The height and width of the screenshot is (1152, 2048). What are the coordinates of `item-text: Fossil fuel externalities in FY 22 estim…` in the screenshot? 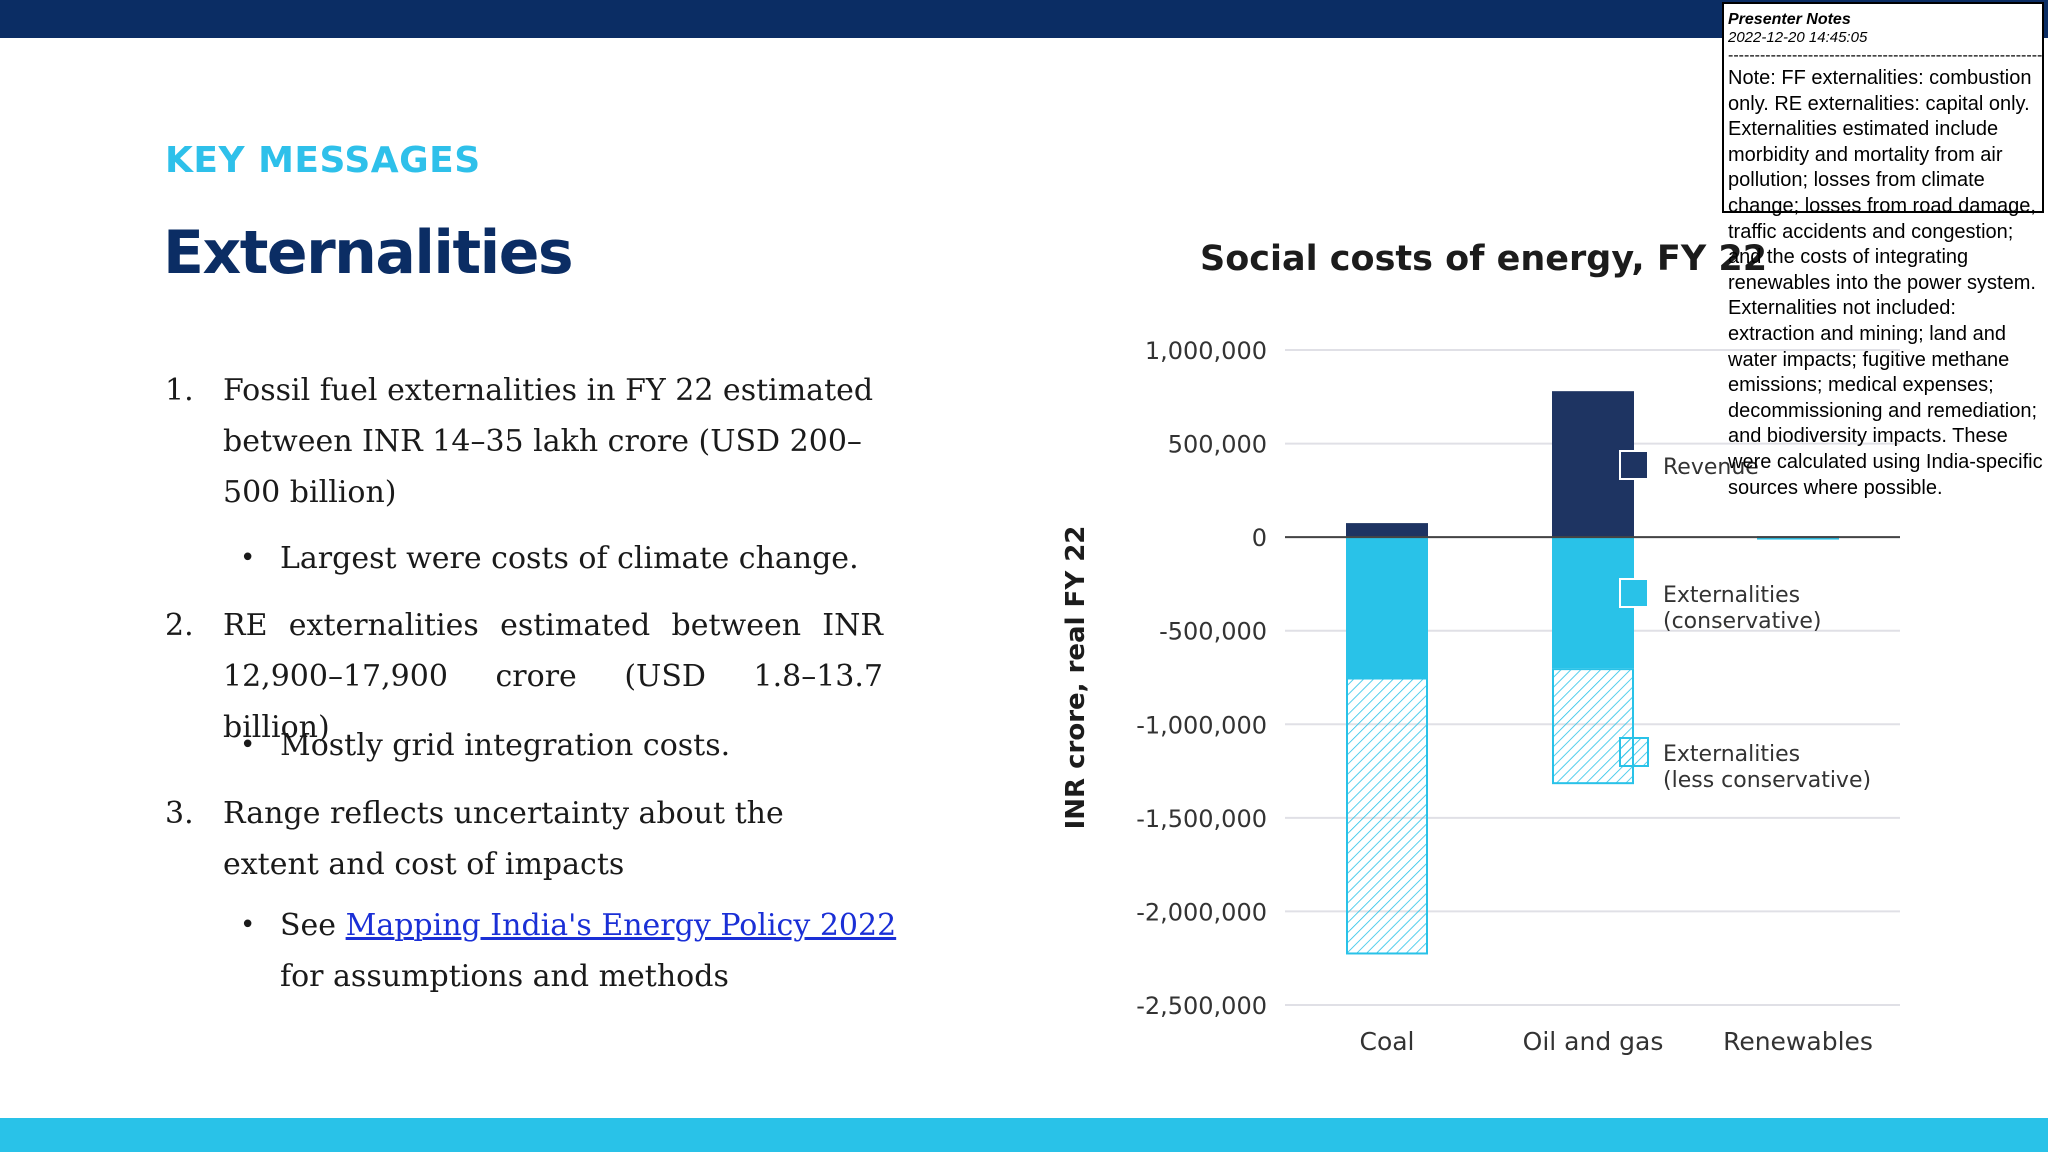 It's located at (548, 441).